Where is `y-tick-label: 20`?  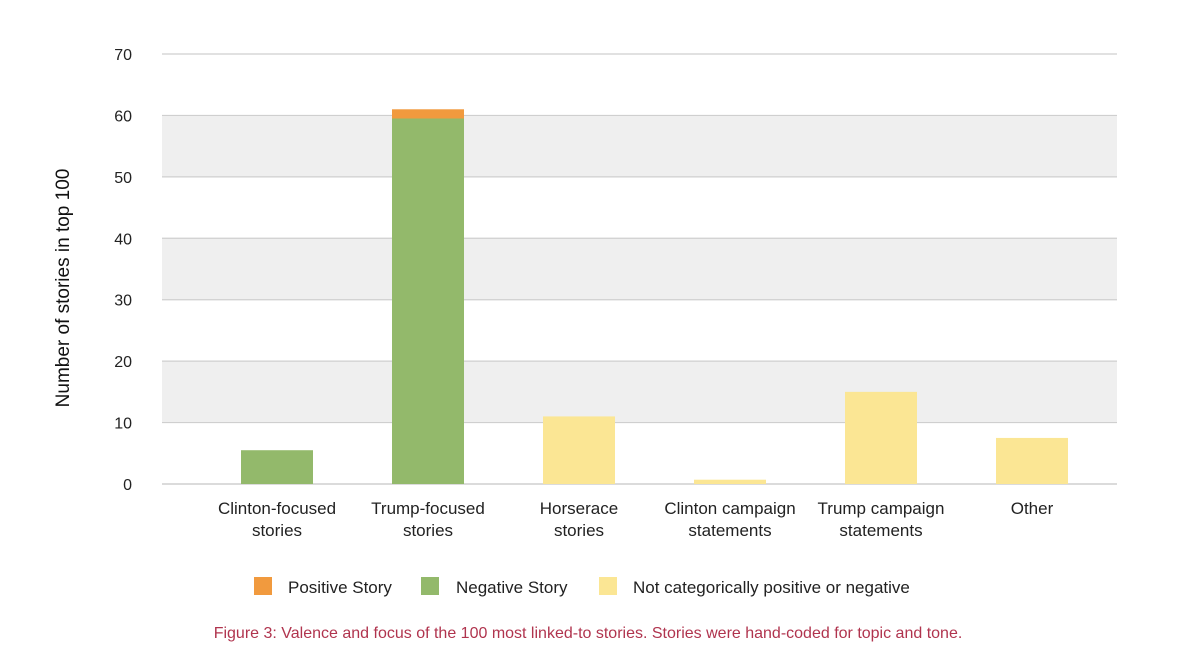
y-tick-label: 20 is located at coordinates (123, 362).